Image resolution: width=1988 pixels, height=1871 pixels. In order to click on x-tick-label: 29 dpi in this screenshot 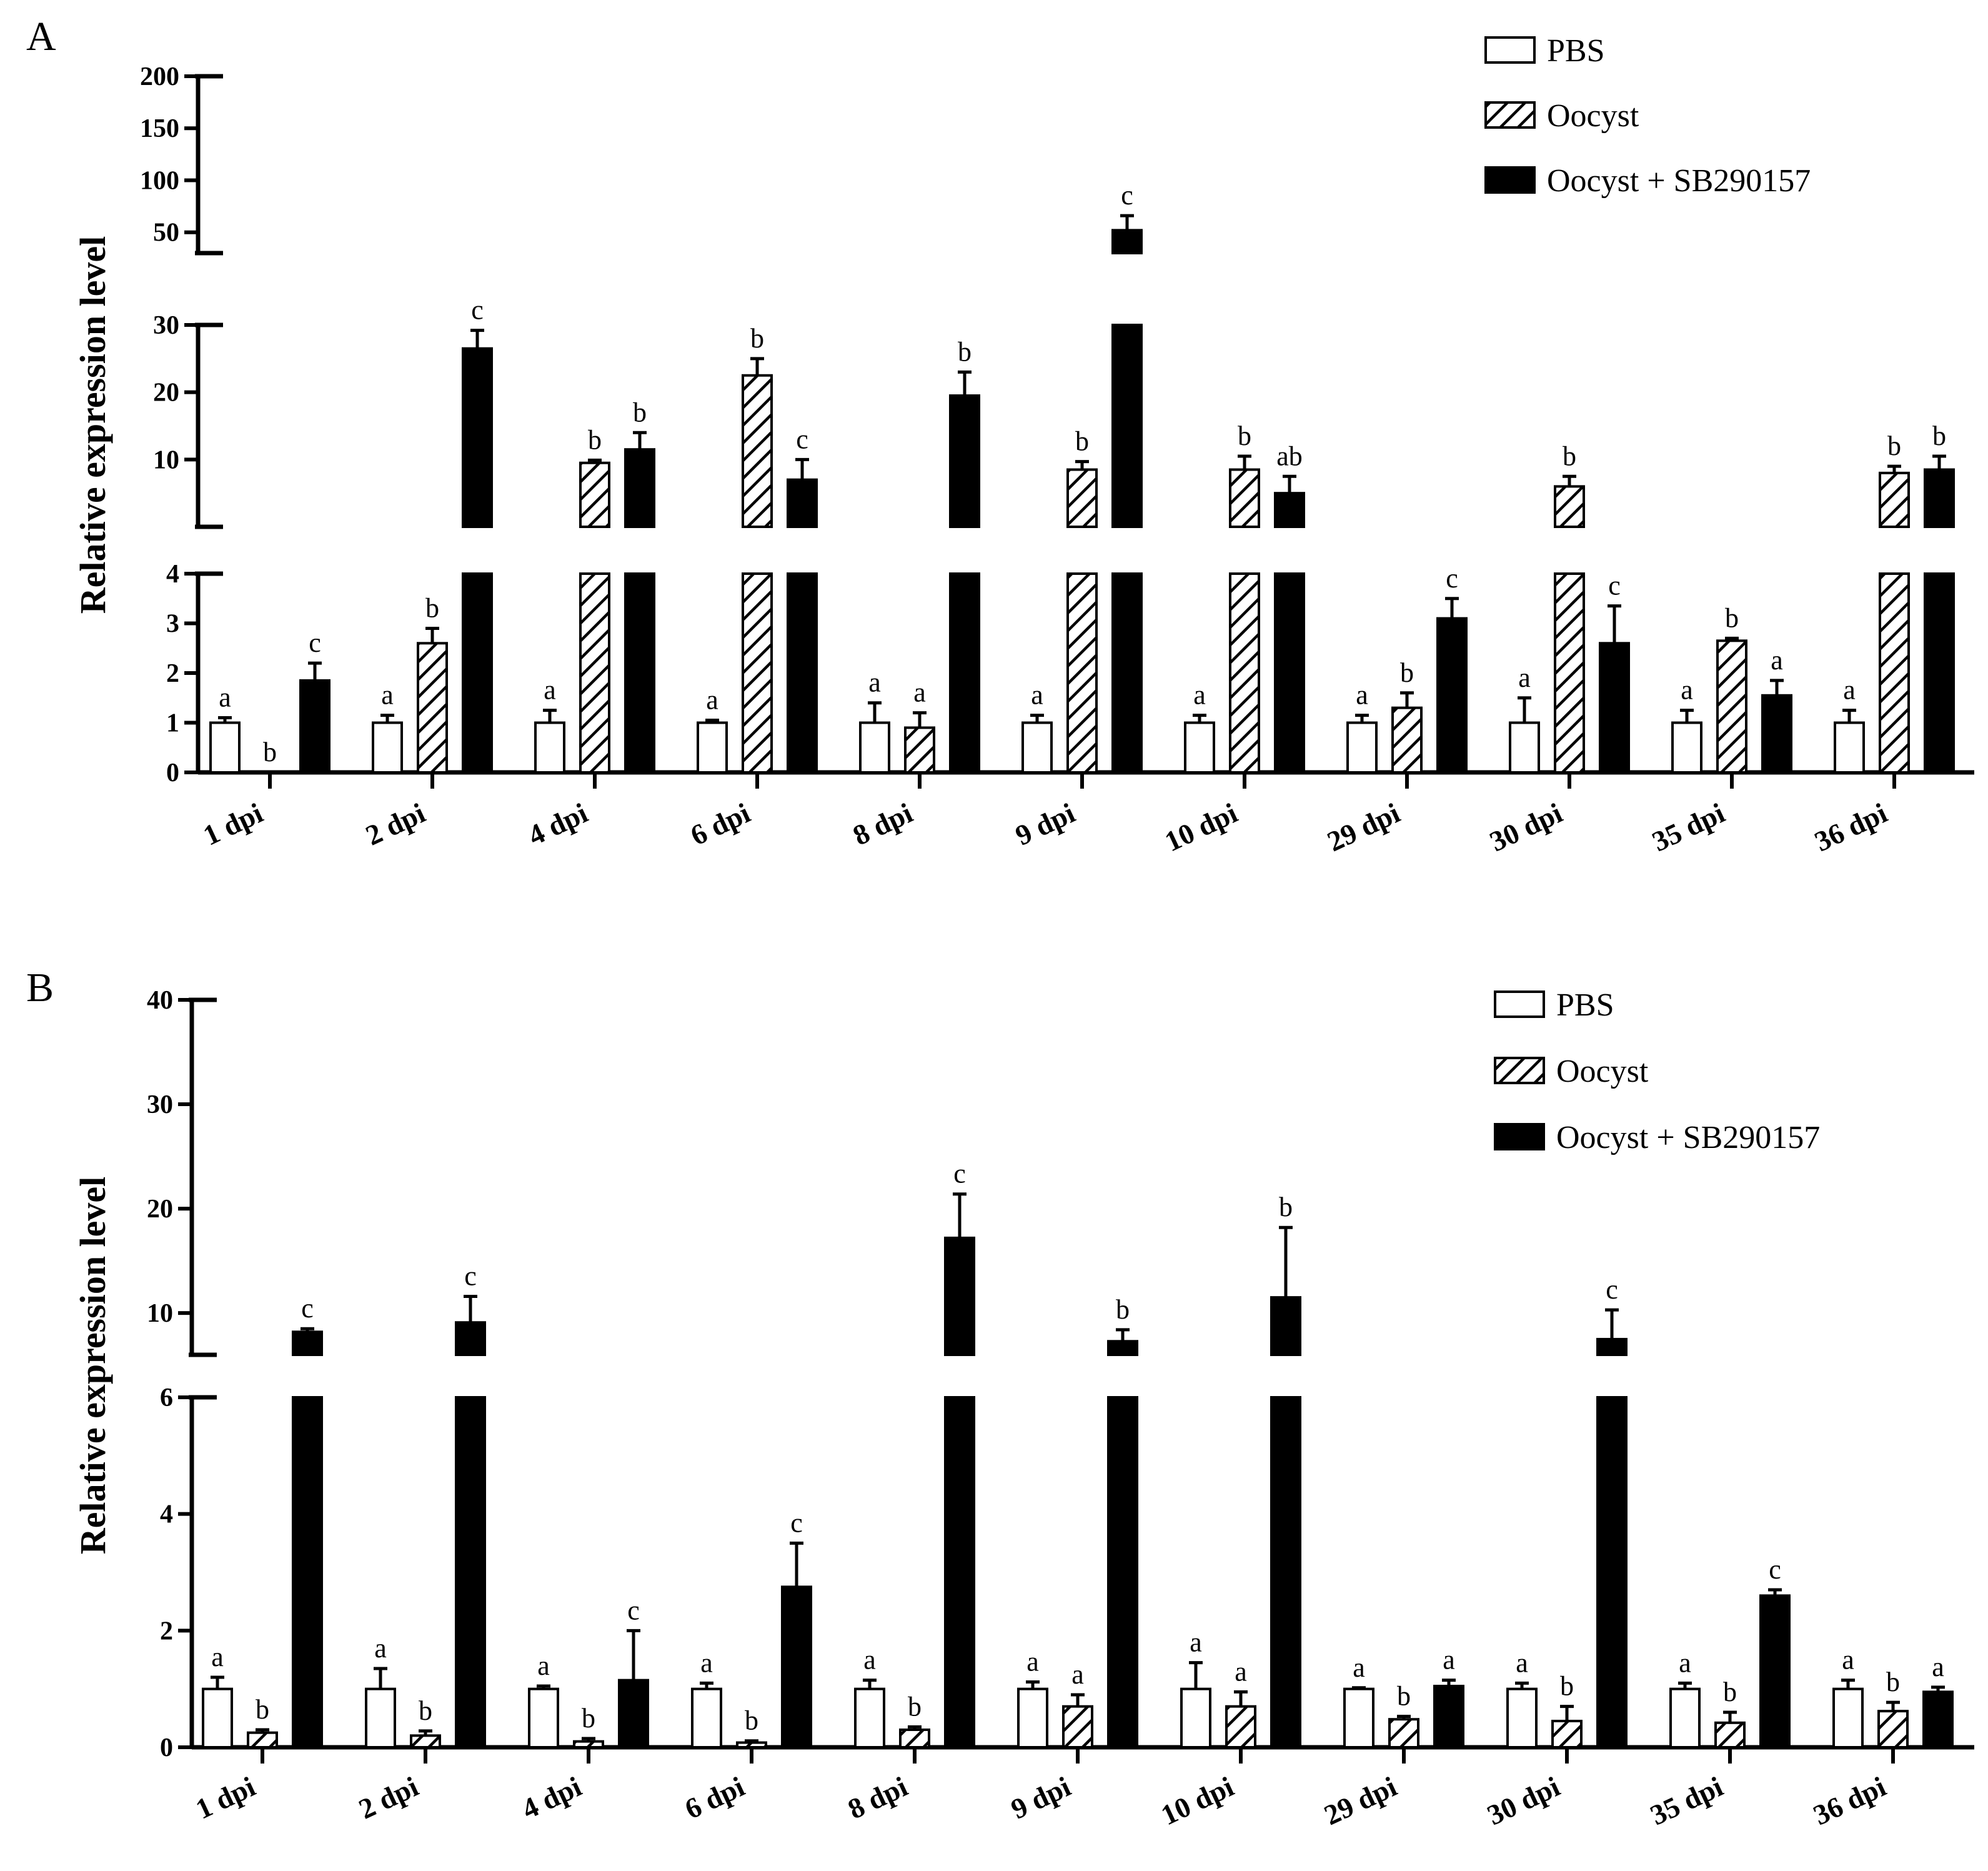, I will do `click(1364, 827)`.